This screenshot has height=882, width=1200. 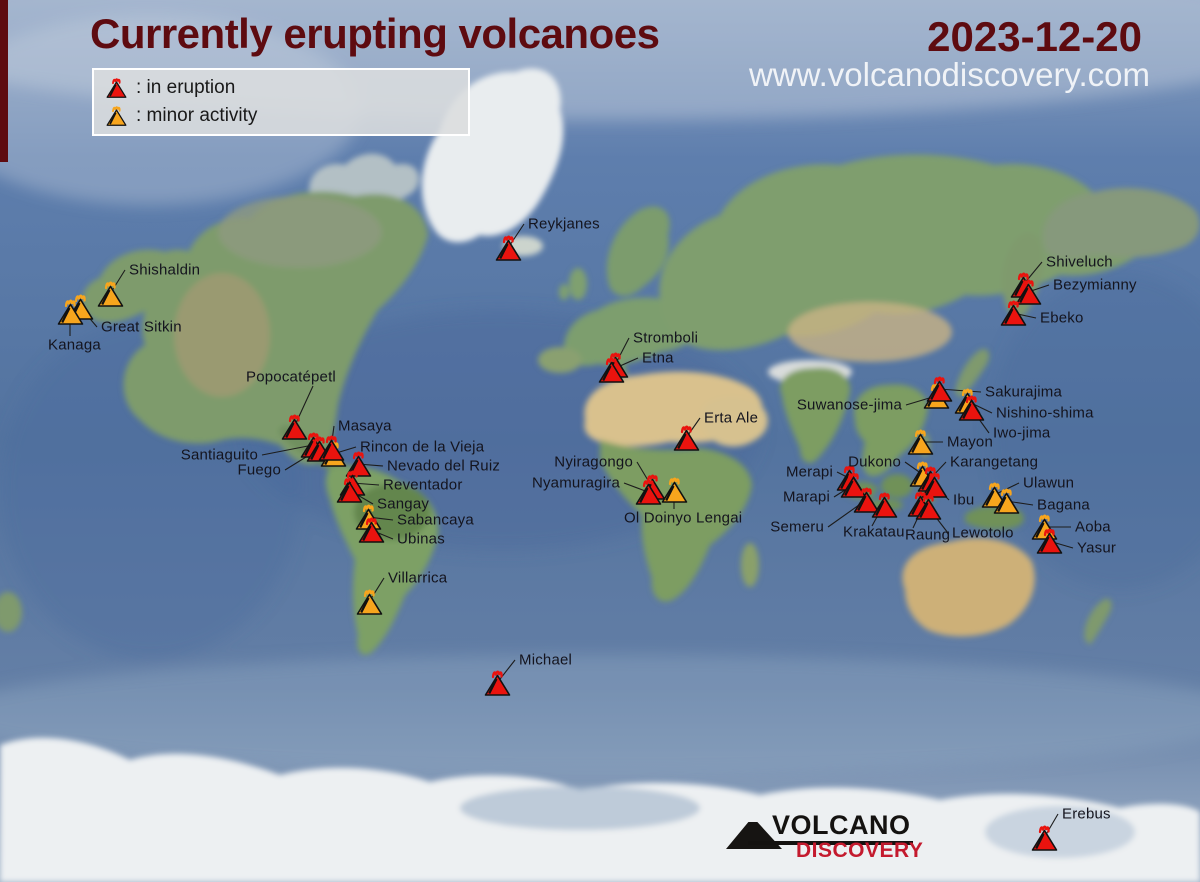 I want to click on volcano-marker-ol-doinyo-lengai, so click(x=674, y=489).